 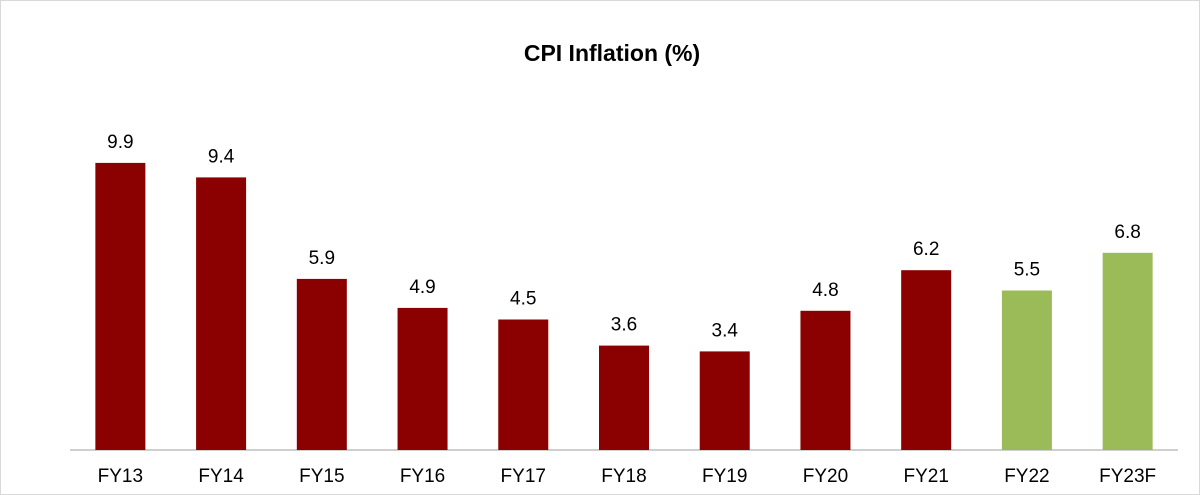 I want to click on value-label: 3.6, so click(x=624, y=325).